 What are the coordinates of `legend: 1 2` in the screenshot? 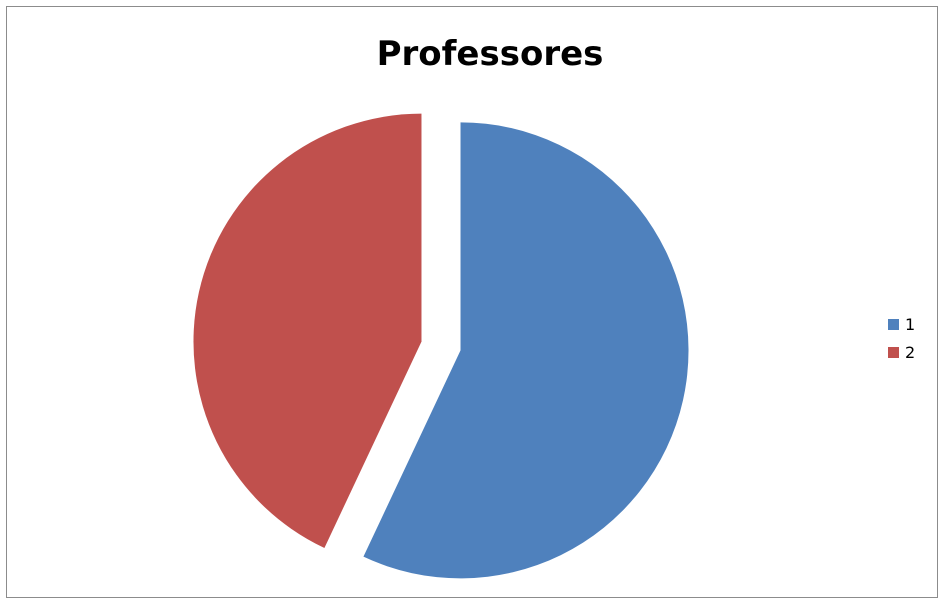 It's located at (911, 338).